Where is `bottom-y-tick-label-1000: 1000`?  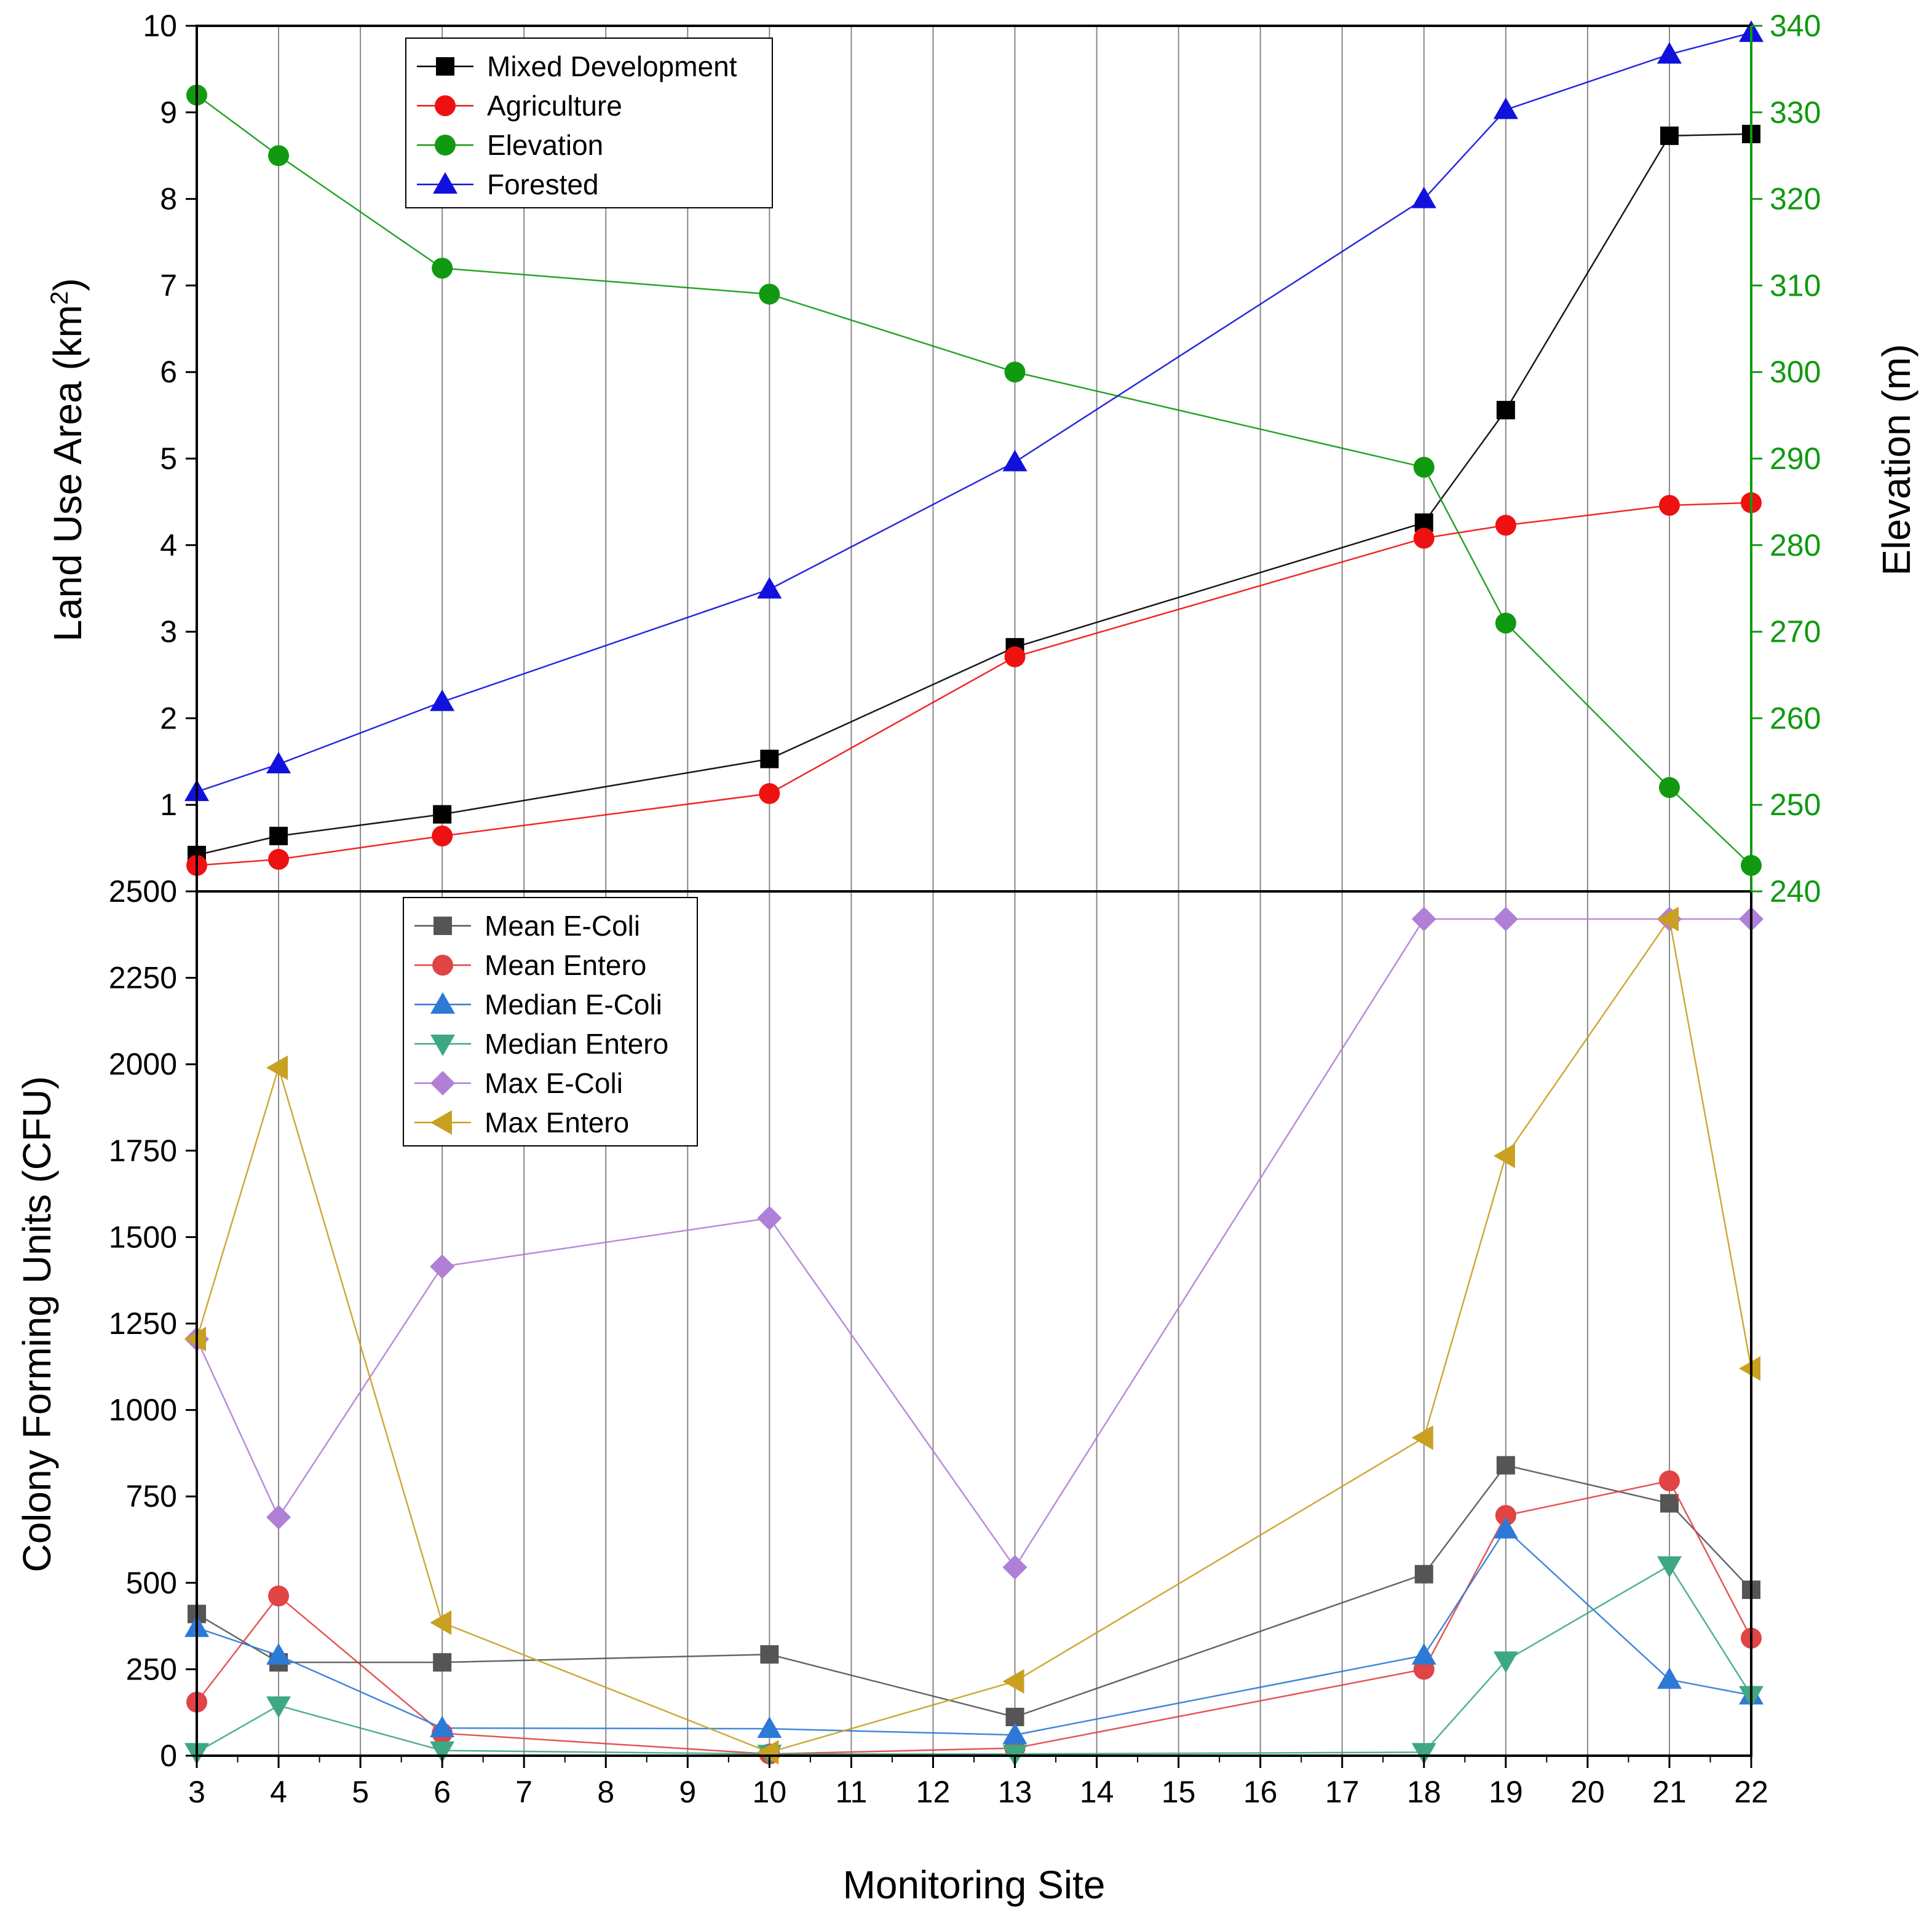
bottom-y-tick-label-1000: 1000 is located at coordinates (143, 1410).